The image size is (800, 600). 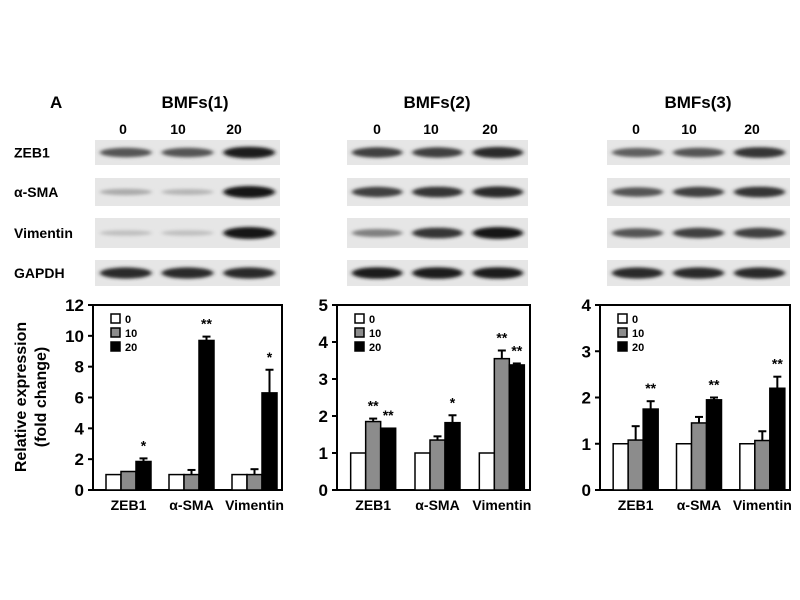 I want to click on y-tick-label: 6, so click(x=79, y=398).